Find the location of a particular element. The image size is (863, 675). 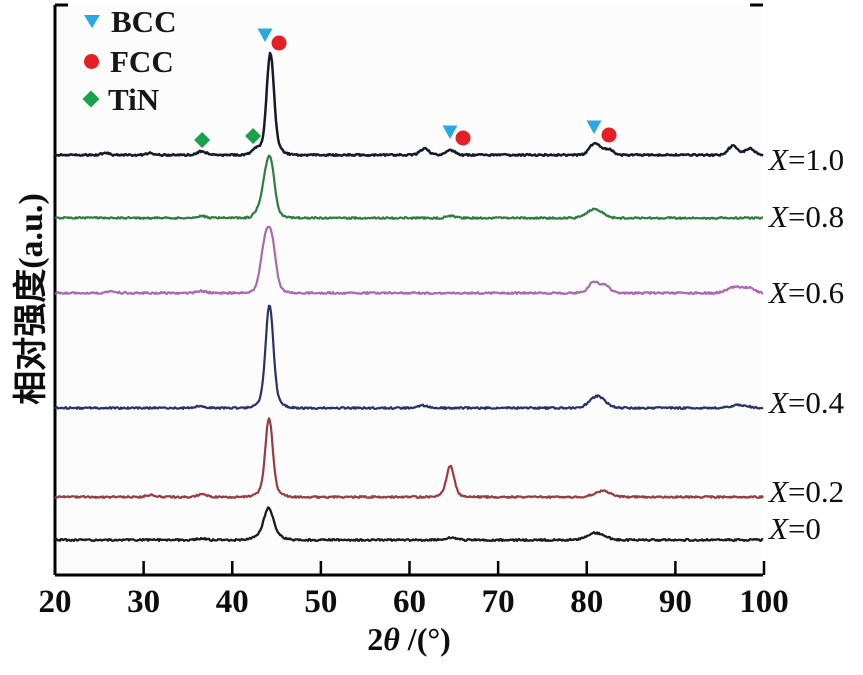

trace-X=0 is located at coordinates (409, 524).